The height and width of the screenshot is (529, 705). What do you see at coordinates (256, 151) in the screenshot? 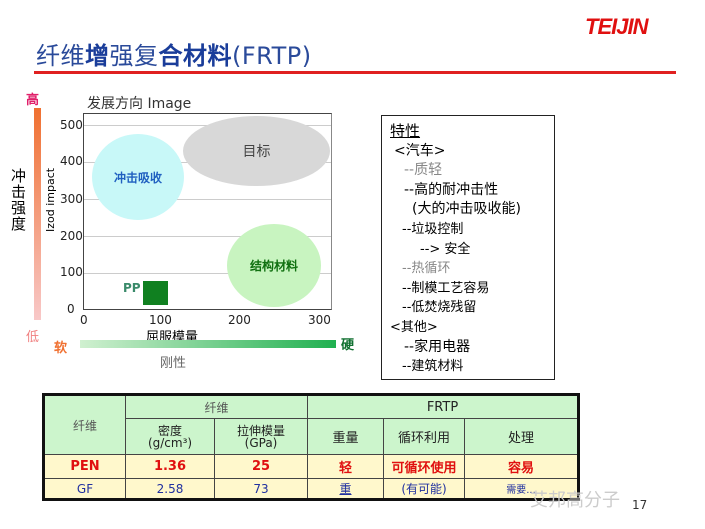
I see `target-region: 目标` at bounding box center [256, 151].